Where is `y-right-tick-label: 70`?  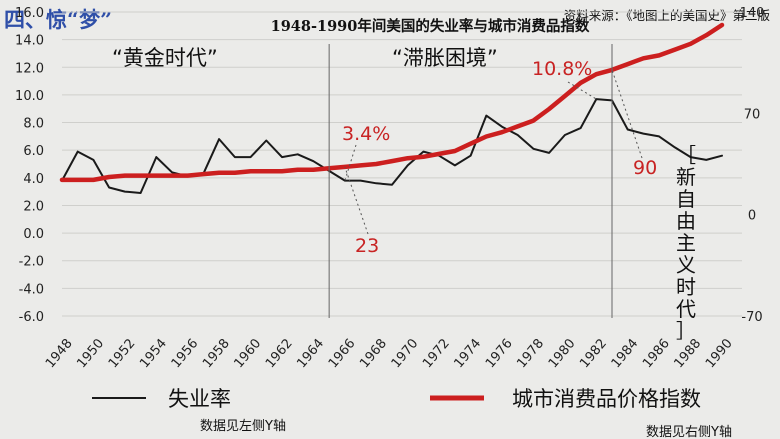
y-right-tick-label: 70 is located at coordinates (752, 114).